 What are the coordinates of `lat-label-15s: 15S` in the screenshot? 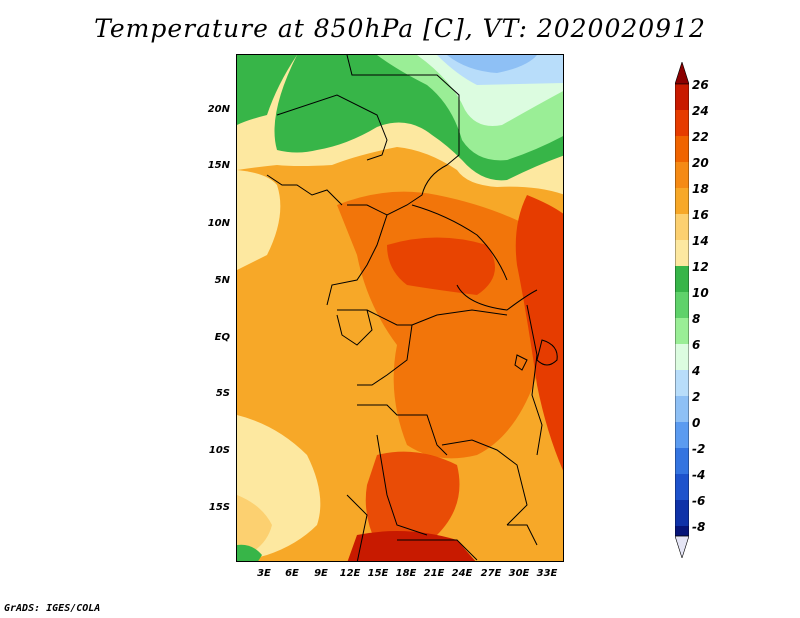 It's located at (219, 507).